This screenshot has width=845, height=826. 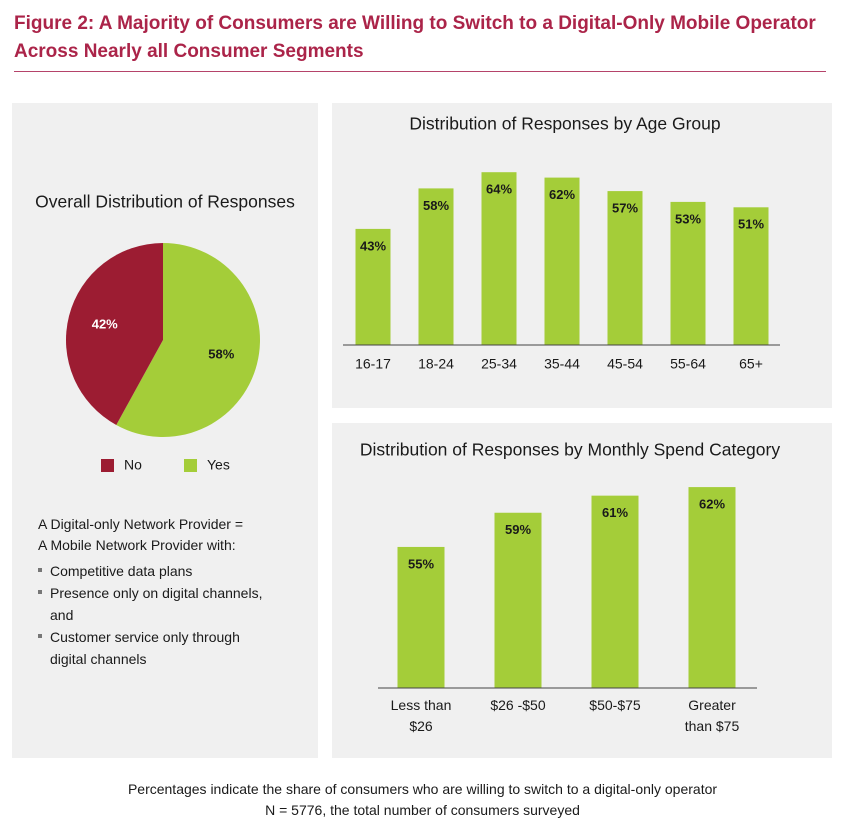 What do you see at coordinates (564, 124) in the screenshot?
I see `chart-title: Distribution of Responses by Age Group` at bounding box center [564, 124].